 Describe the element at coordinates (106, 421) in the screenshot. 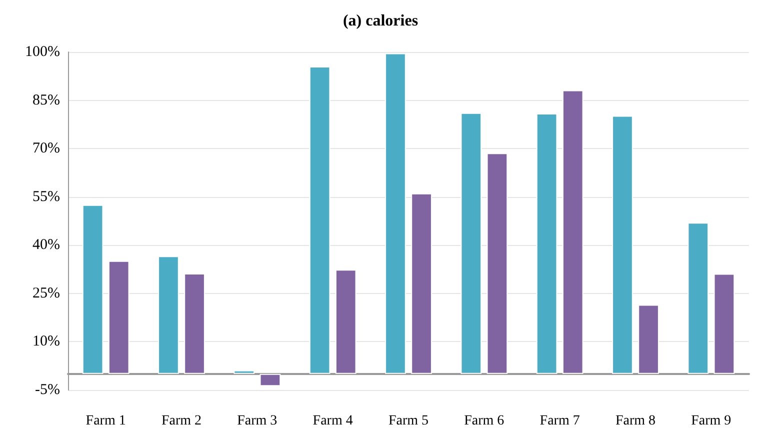

I see `x-tick-label: Farm 1` at that location.